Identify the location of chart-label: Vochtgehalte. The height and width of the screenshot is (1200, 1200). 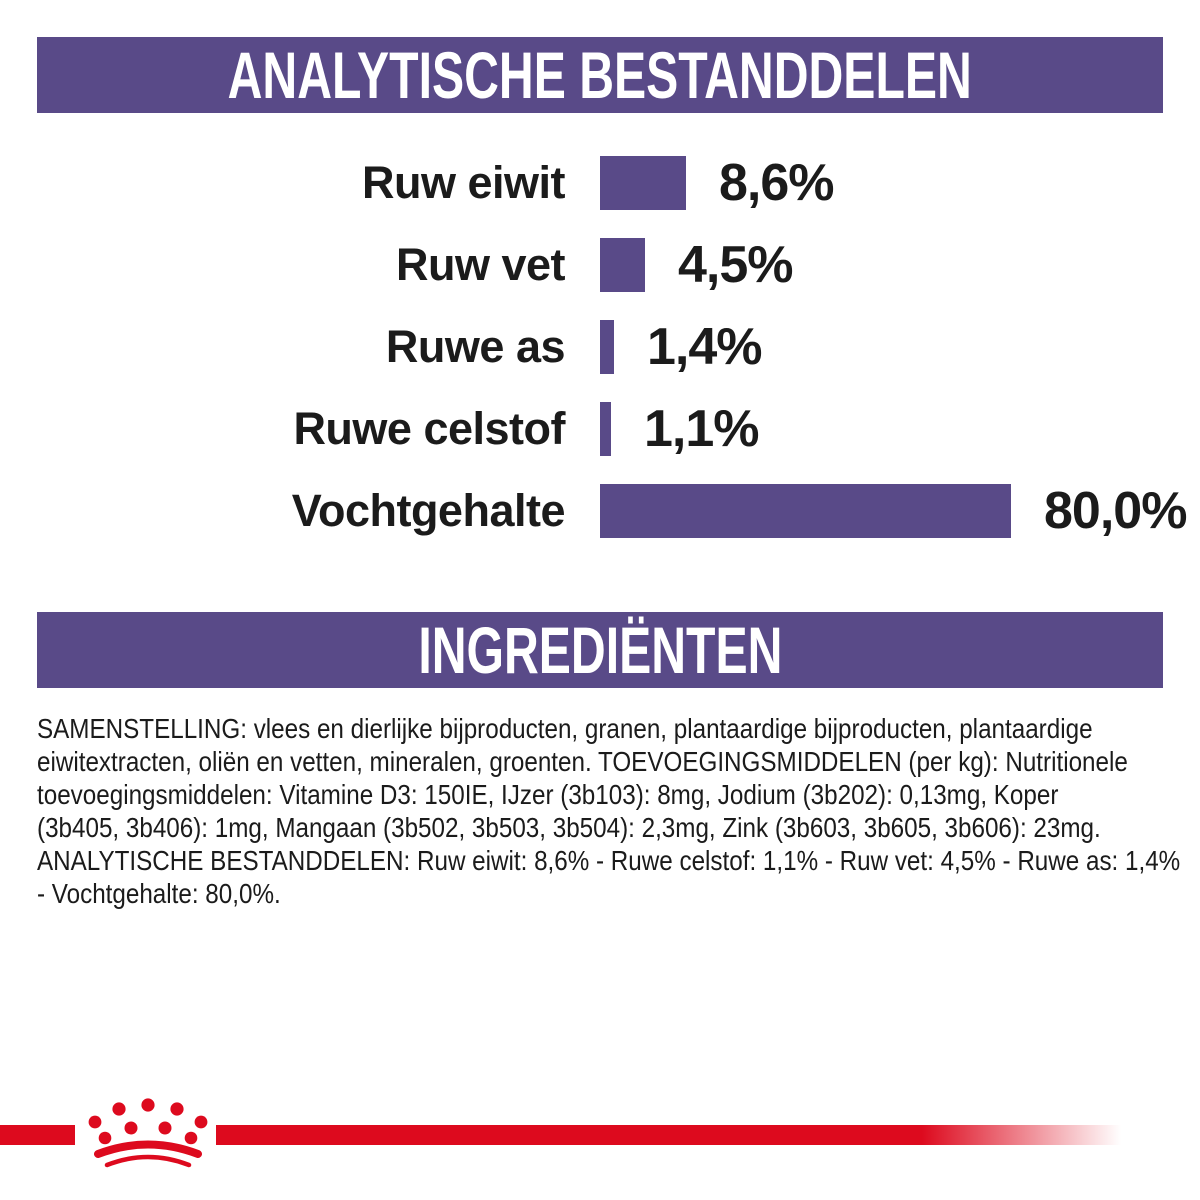
(428, 510).